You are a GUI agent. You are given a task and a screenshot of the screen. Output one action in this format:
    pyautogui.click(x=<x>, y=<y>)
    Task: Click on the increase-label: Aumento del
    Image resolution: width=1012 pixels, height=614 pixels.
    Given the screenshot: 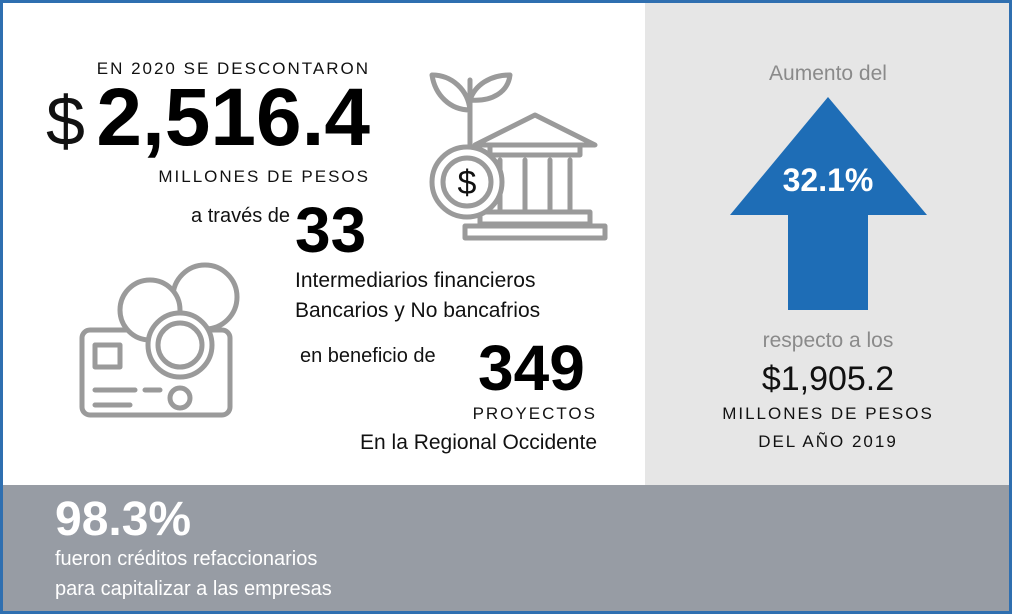 What is the action you would take?
    pyautogui.click(x=828, y=73)
    